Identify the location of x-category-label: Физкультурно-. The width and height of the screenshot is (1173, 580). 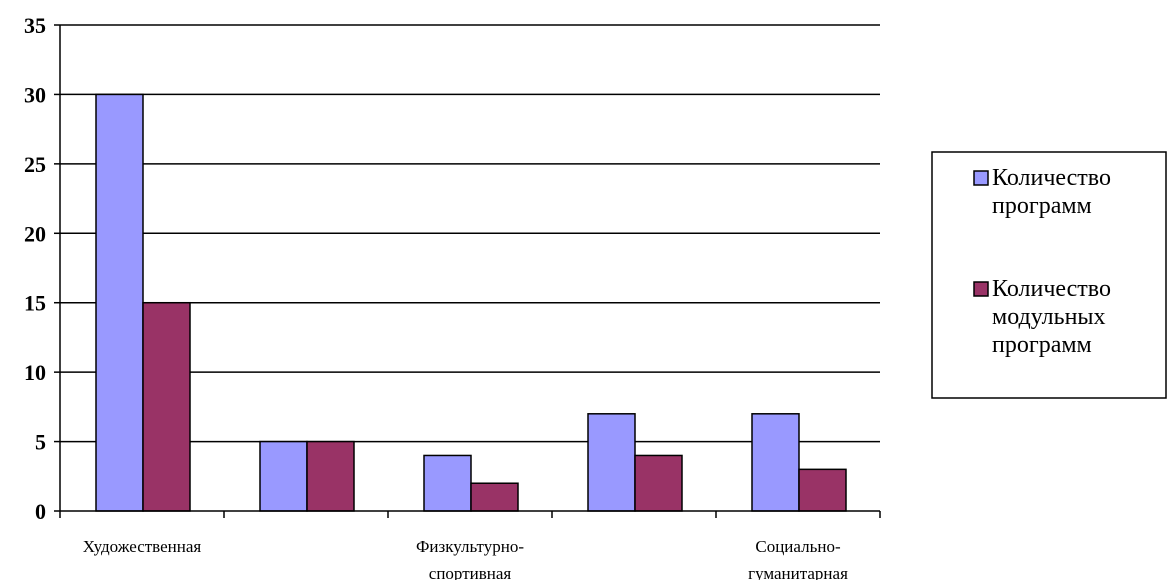
(470, 546).